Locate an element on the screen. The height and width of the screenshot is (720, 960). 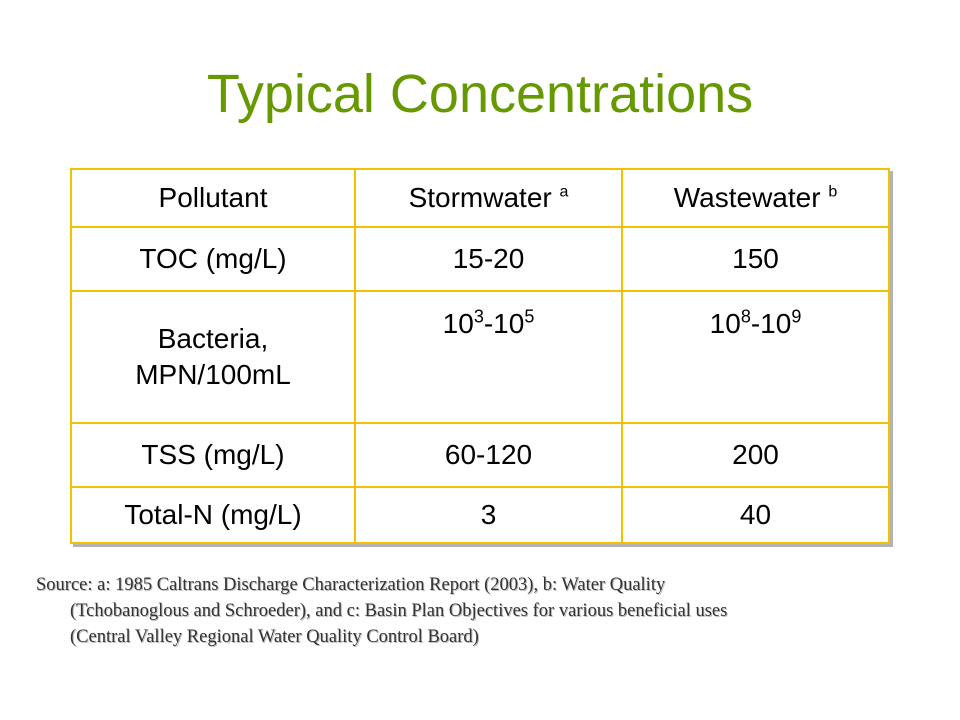
table-row-tss: TSS (mg/L) 60-120 200 is located at coordinates (480, 455).